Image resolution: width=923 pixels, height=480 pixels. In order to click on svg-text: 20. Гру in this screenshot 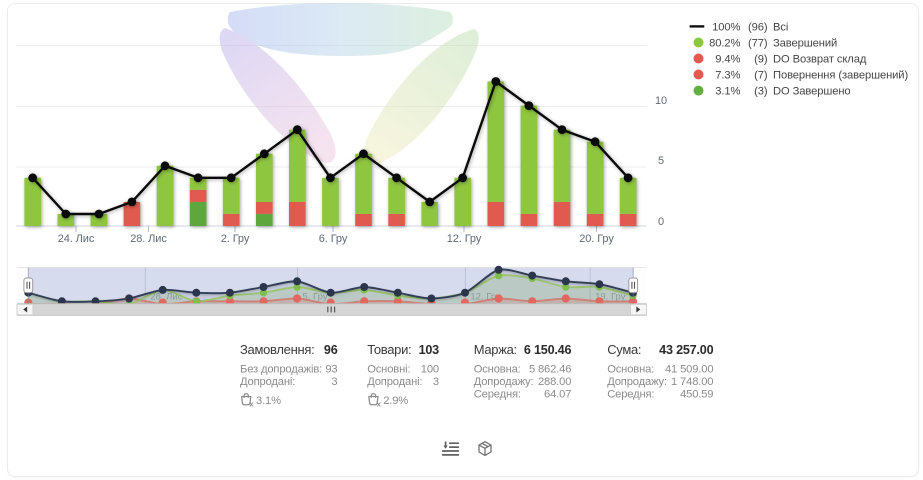, I will do `click(596, 239)`.